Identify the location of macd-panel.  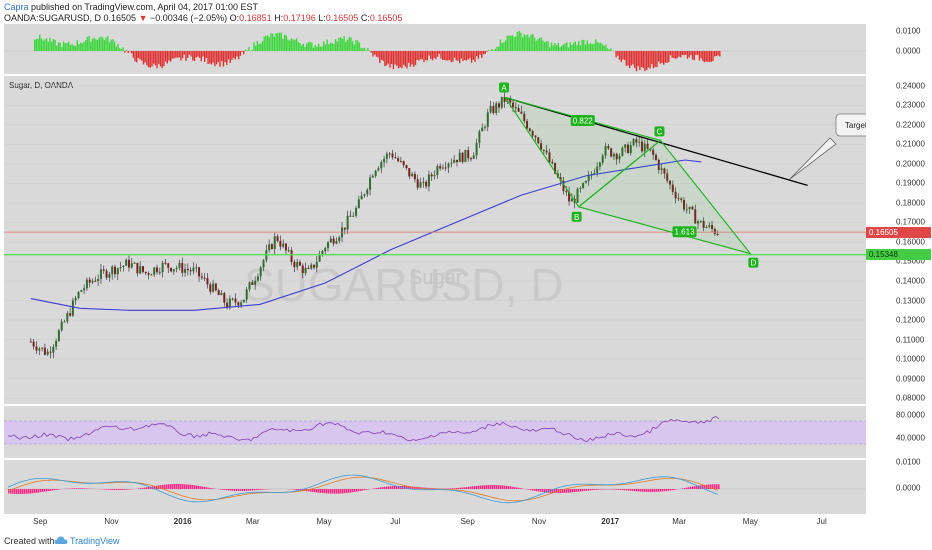
(435, 487).